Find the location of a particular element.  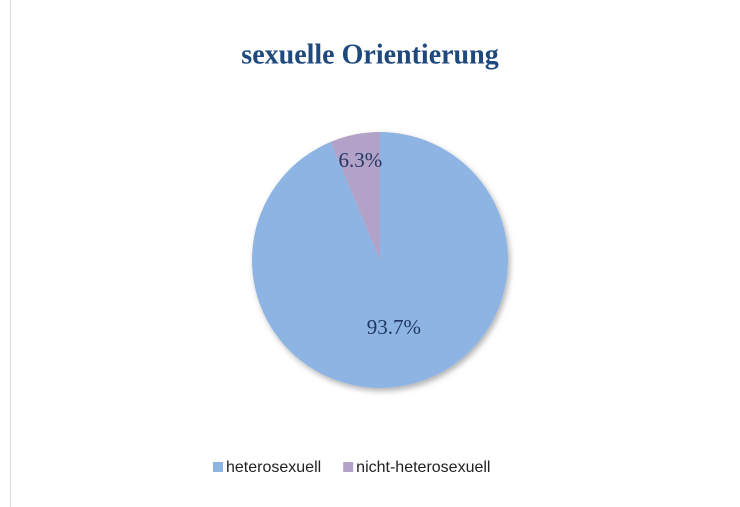

data-label: 6.3% is located at coordinates (360, 160).